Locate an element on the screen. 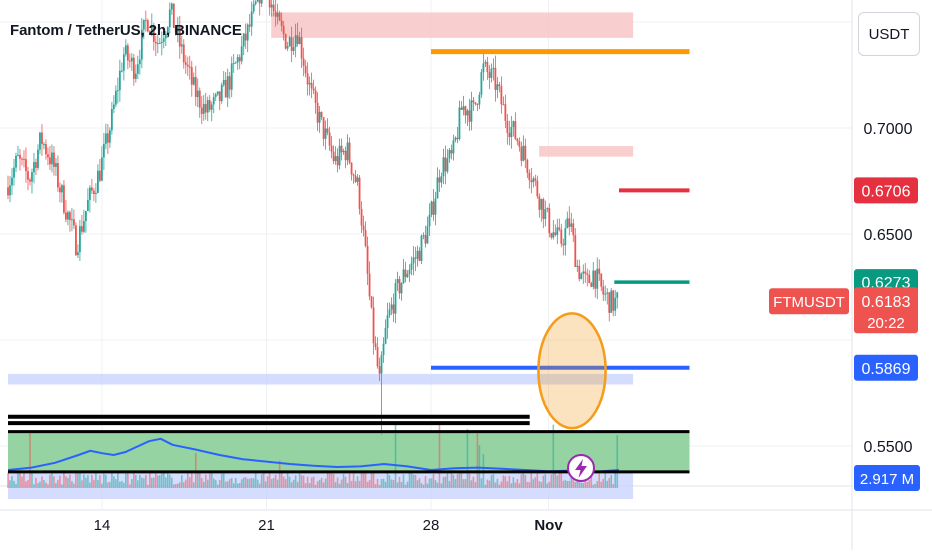  lightning-icon is located at coordinates (581, 468).